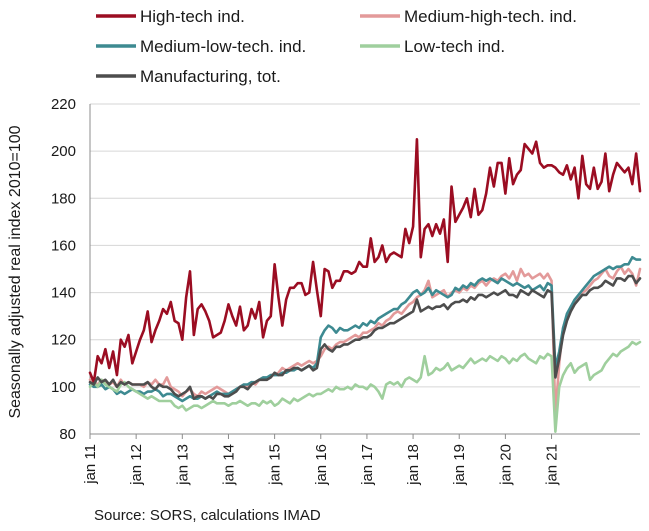  I want to click on legend-item-manufacturing-tot: Manufacturing, tot., so click(188, 76).